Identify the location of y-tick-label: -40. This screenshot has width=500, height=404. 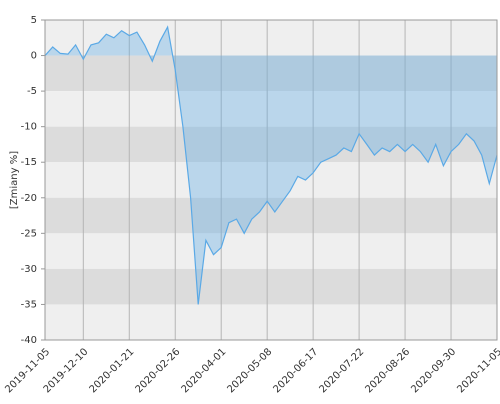
(29, 340).